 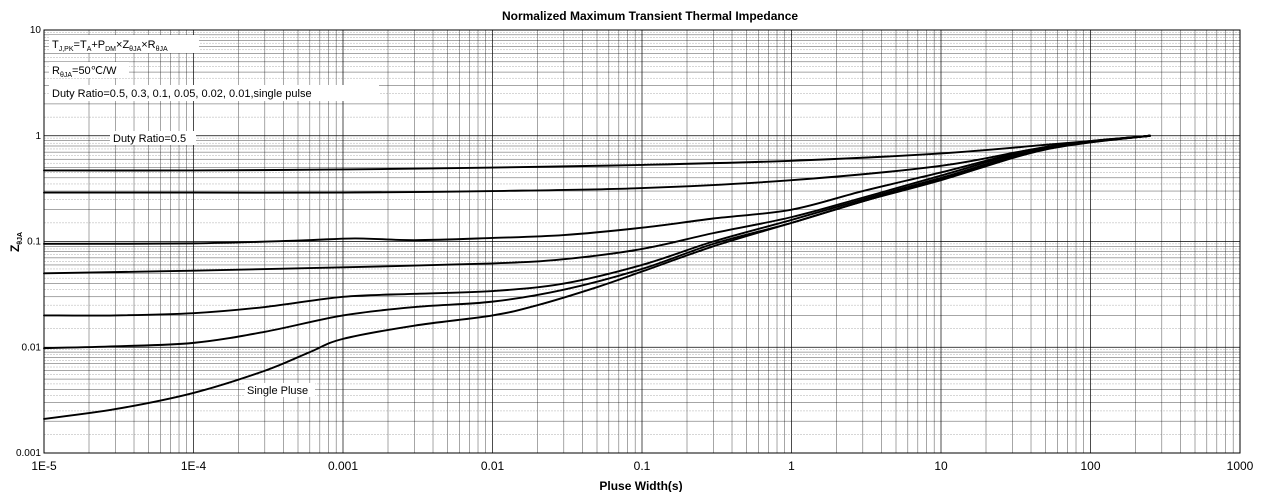 What do you see at coordinates (1240, 466) in the screenshot?
I see `x-tick-label: 1000` at bounding box center [1240, 466].